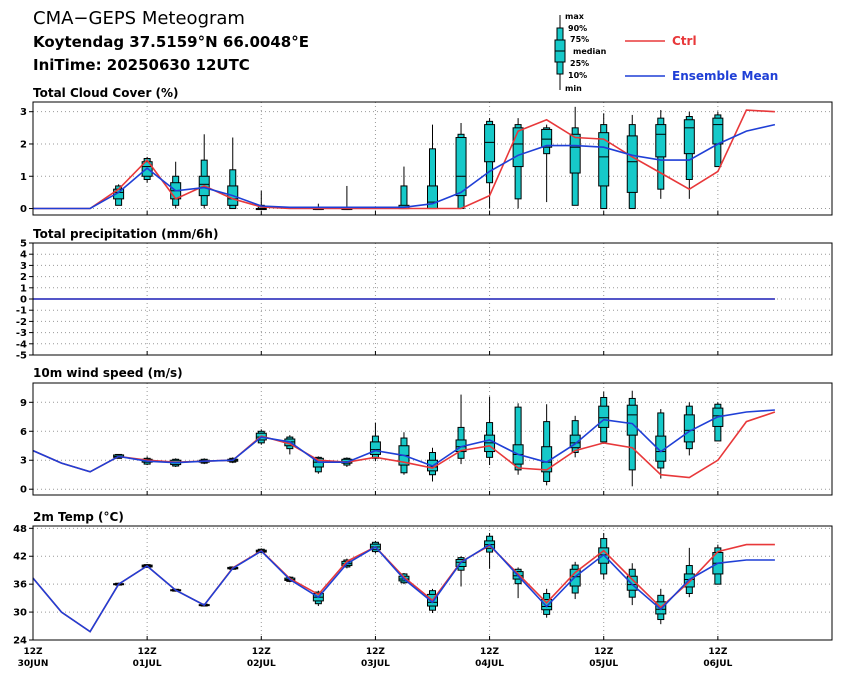  Describe the element at coordinates (725, 76) in the screenshot. I see `legend-mean-label: Ensemble Mean` at that location.